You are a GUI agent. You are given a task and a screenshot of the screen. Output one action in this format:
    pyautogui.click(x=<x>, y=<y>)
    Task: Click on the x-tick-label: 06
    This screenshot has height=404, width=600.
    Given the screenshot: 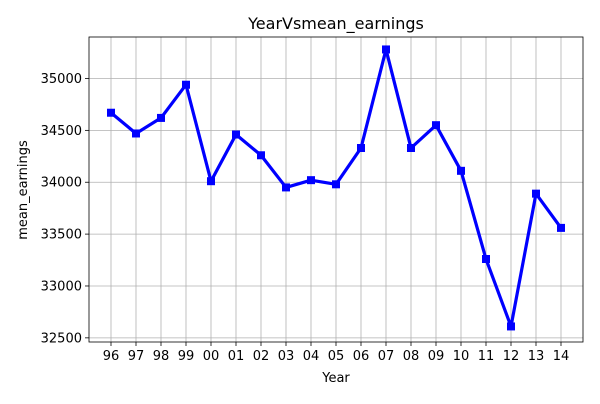 What is the action you would take?
    pyautogui.click(x=361, y=356)
    